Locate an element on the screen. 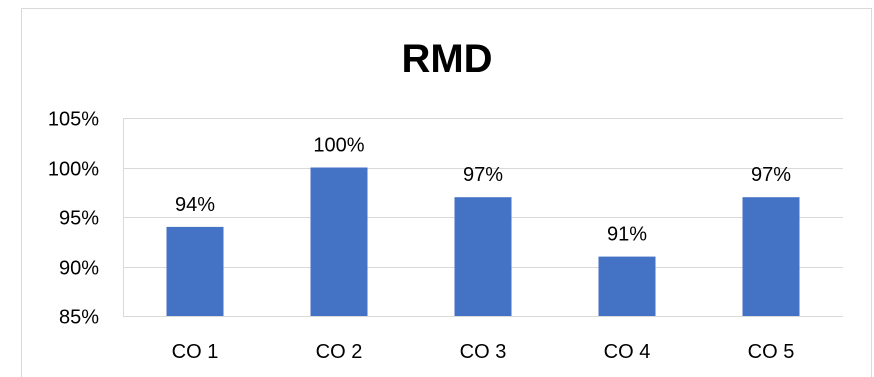 This screenshot has height=377, width=874. y-axis-ticks: 85% 90% 95% 100% 105% is located at coordinates (73, 219).